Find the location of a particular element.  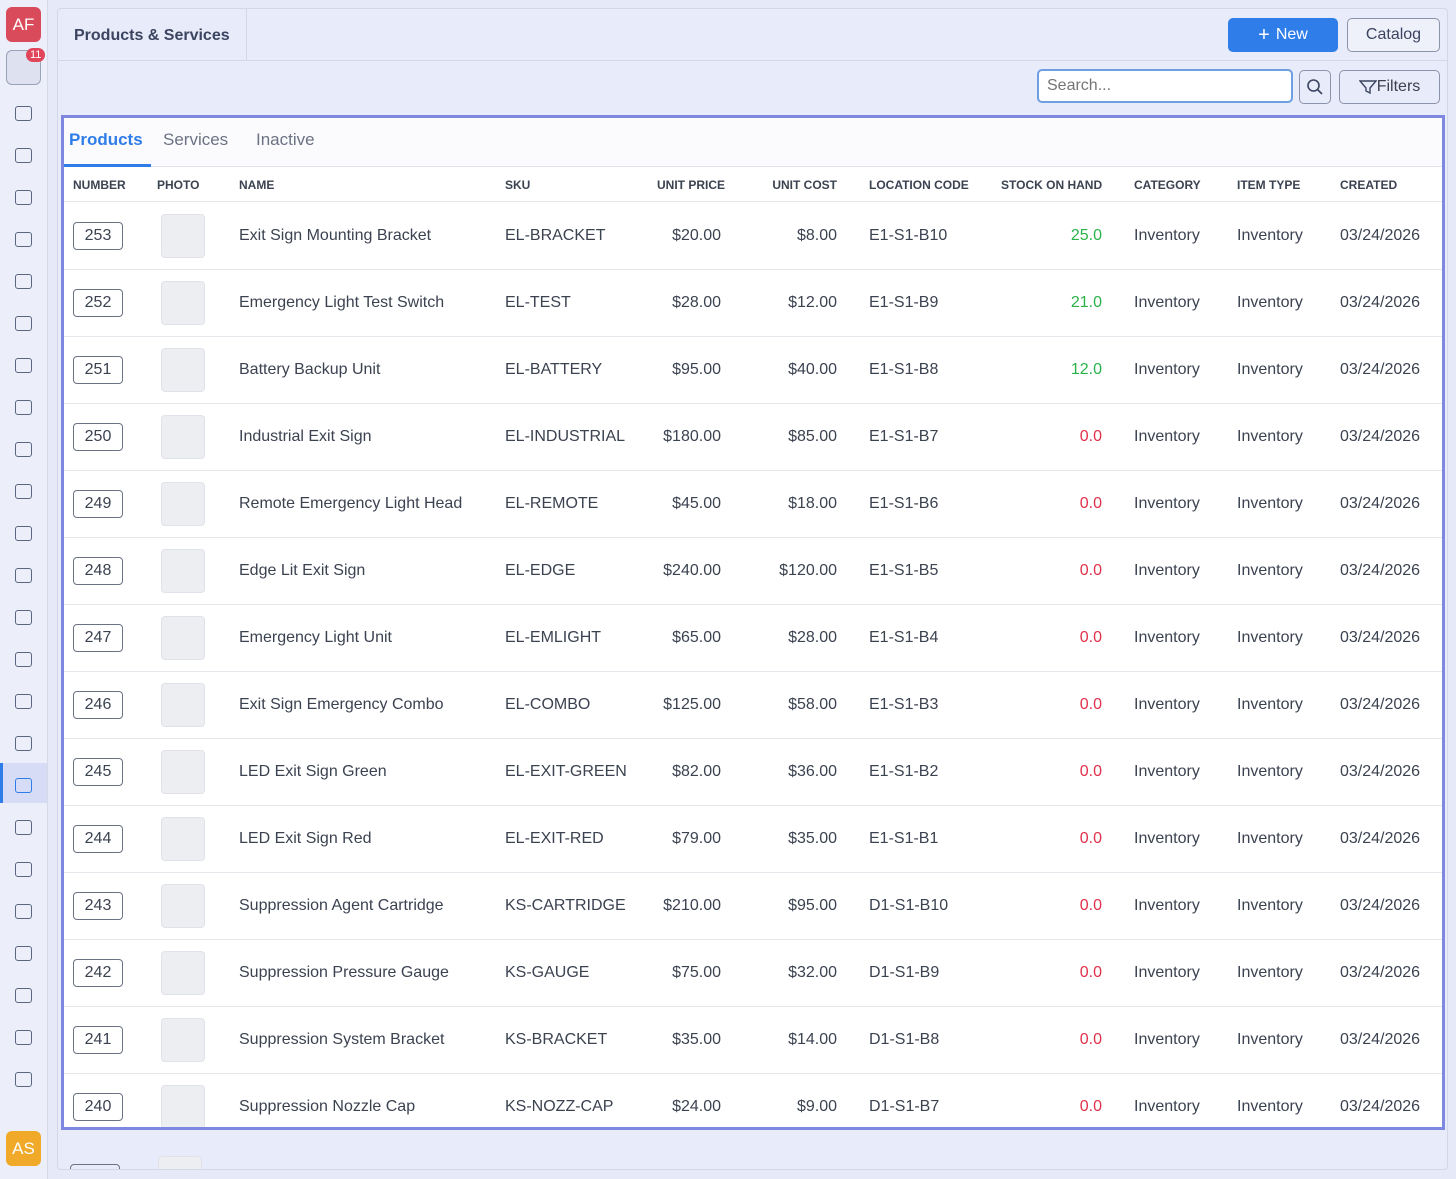

number-badge: 244 is located at coordinates (98, 839).